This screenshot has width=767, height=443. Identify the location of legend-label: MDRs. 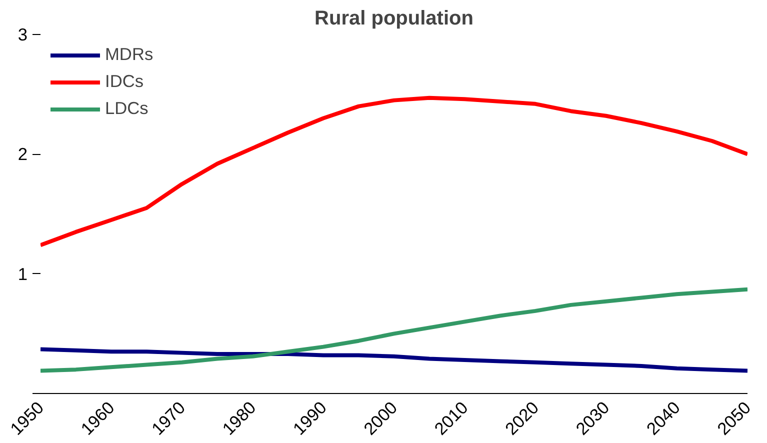
(129, 54).